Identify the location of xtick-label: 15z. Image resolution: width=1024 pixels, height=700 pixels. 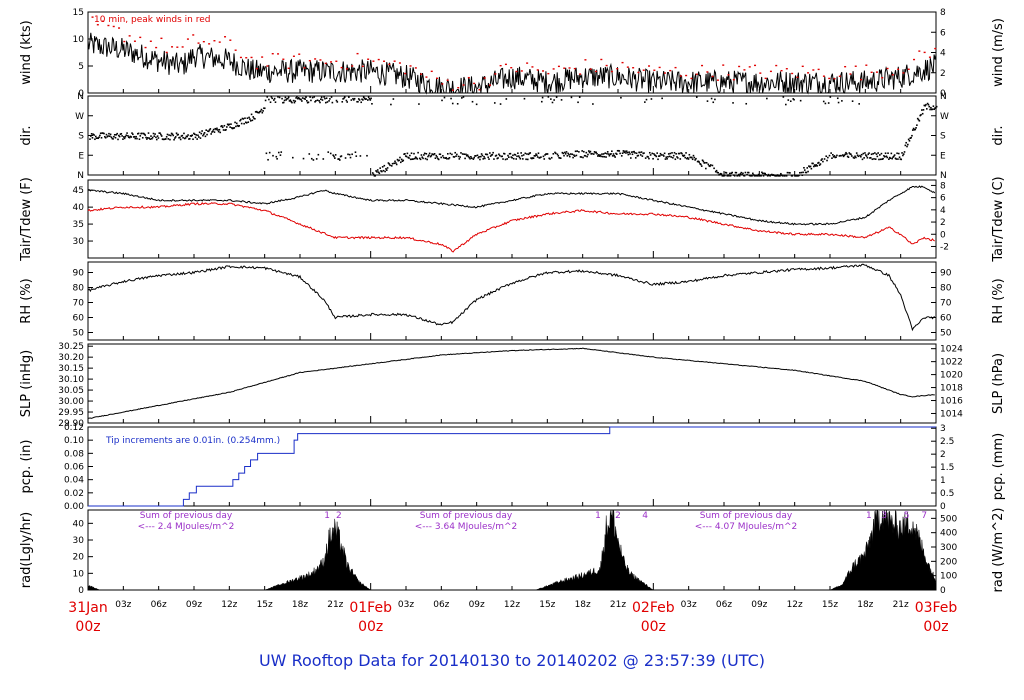
(830, 605).